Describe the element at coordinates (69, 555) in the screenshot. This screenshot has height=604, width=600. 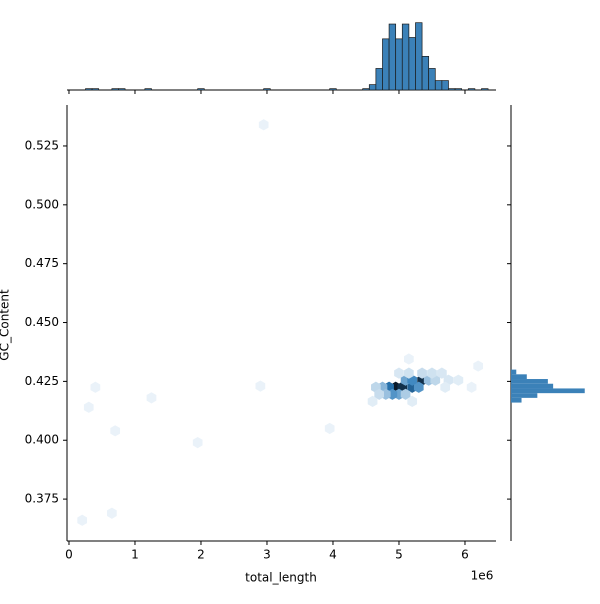
I see `x-tick-label: 0` at that location.